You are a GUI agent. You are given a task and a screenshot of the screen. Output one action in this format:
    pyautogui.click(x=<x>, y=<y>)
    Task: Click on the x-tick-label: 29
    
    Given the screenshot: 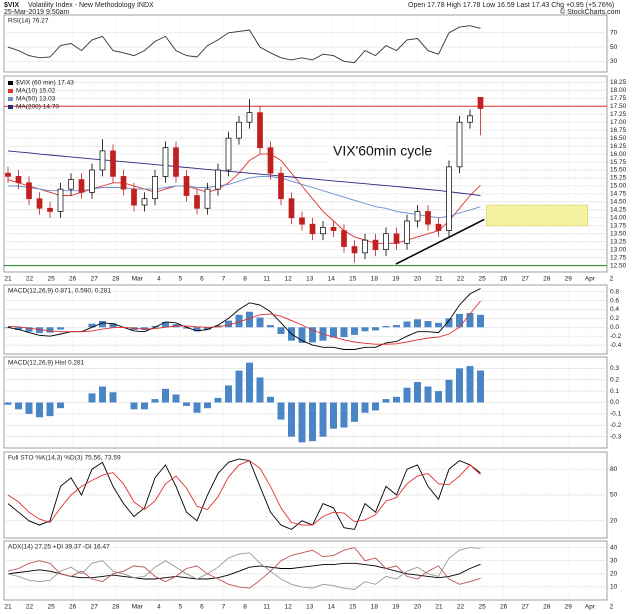 What is the action you would take?
    pyautogui.click(x=569, y=279)
    